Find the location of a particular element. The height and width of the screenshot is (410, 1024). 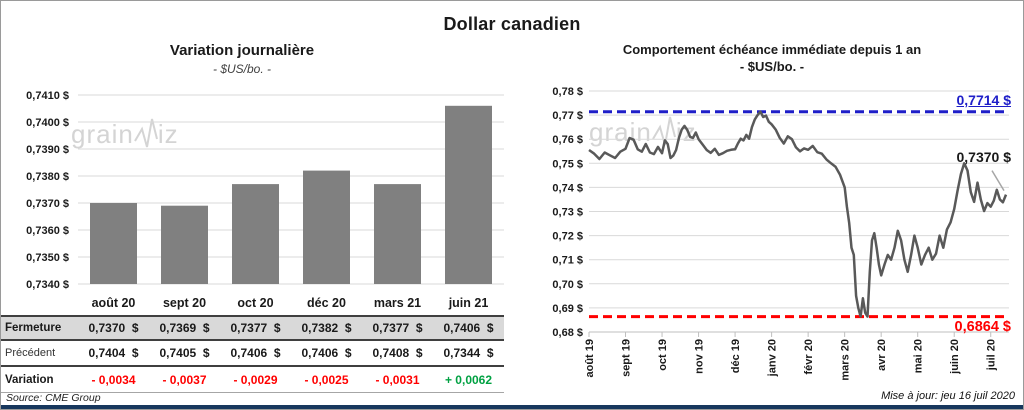

table-cell: 0,7344 $ is located at coordinates (468, 353).